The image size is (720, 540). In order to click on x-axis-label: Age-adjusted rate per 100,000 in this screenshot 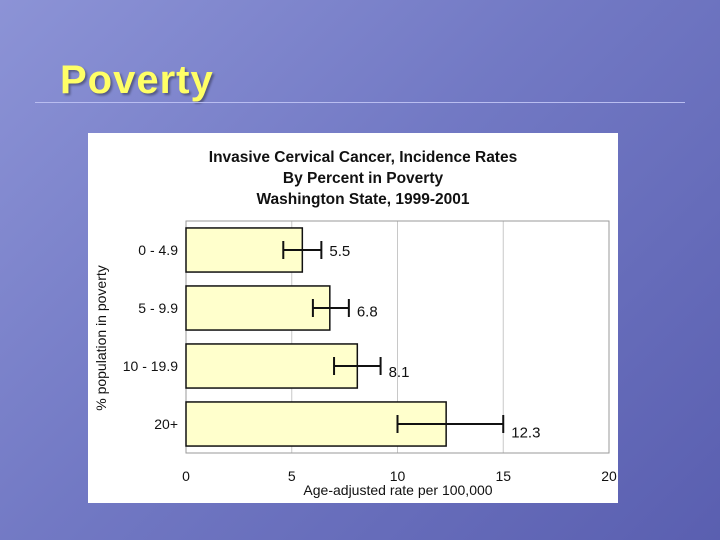, I will do `click(397, 490)`.